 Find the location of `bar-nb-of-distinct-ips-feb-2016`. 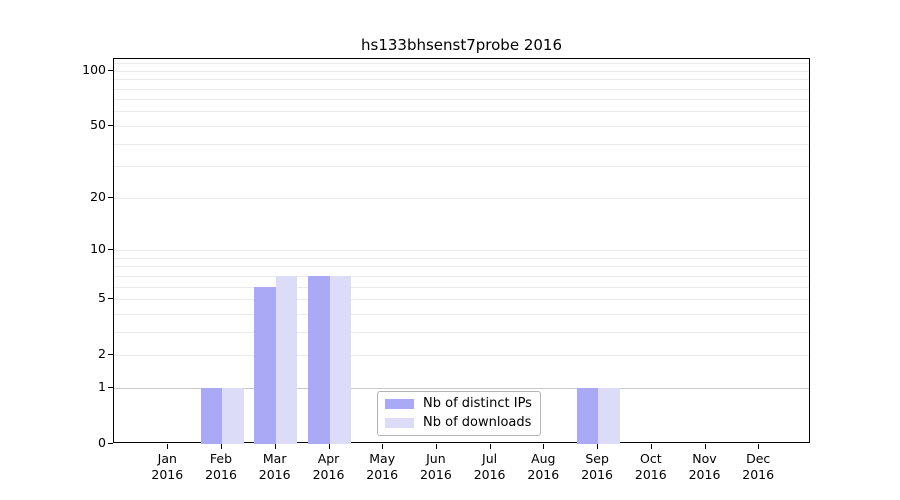

bar-nb-of-distinct-ips-feb-2016 is located at coordinates (211, 415).